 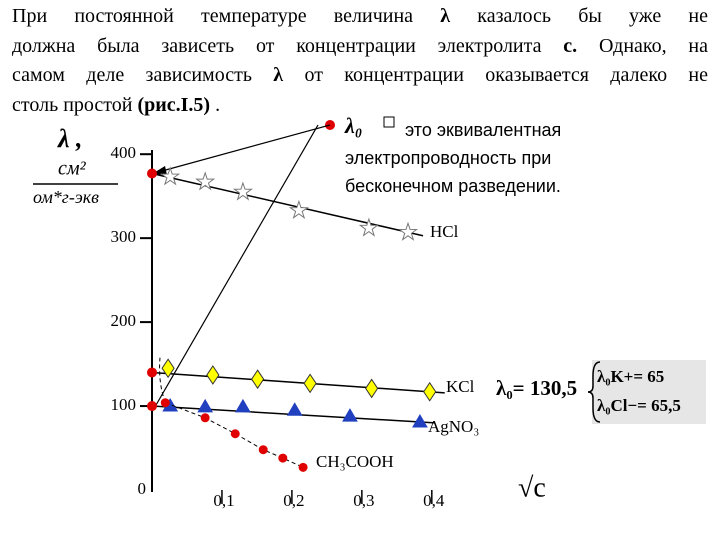 I want to click on y-tick-label: 100, so click(x=124, y=404).